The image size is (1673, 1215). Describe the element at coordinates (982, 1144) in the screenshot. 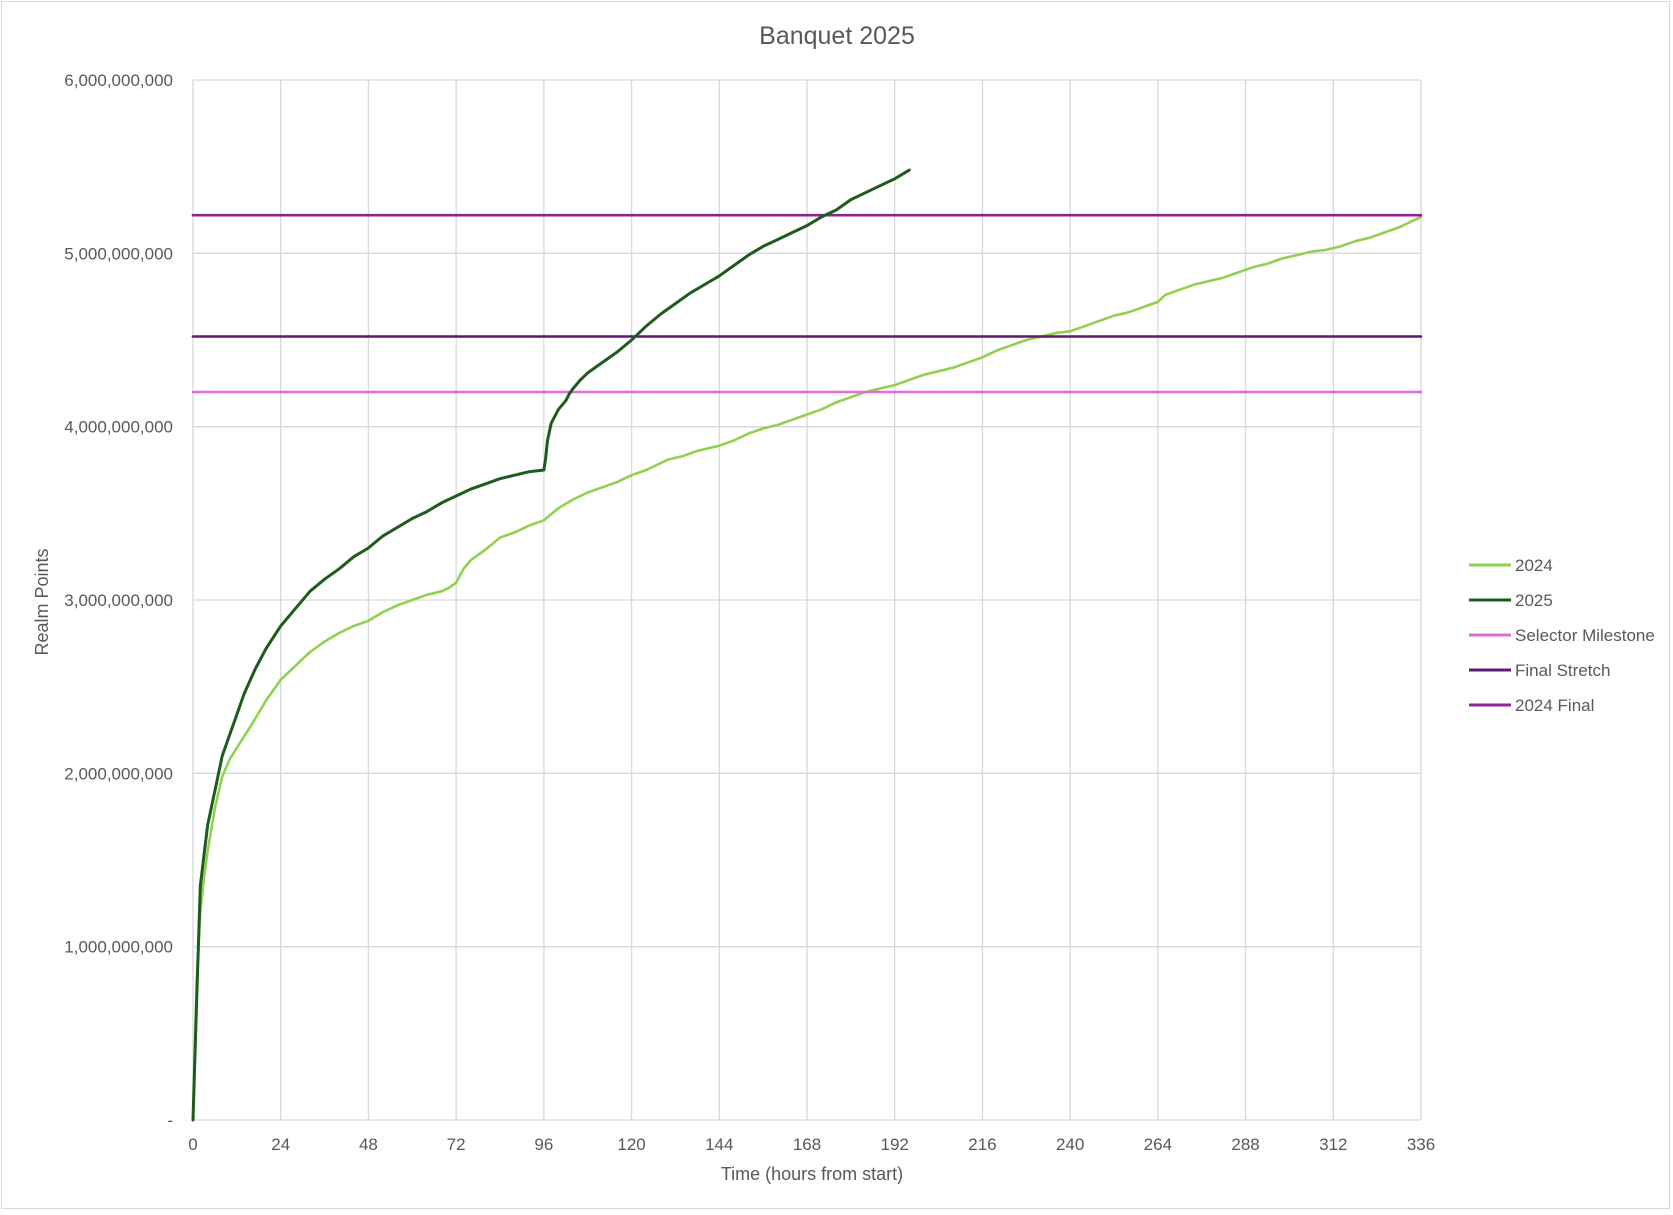

I see `x-tick-label: 216` at that location.